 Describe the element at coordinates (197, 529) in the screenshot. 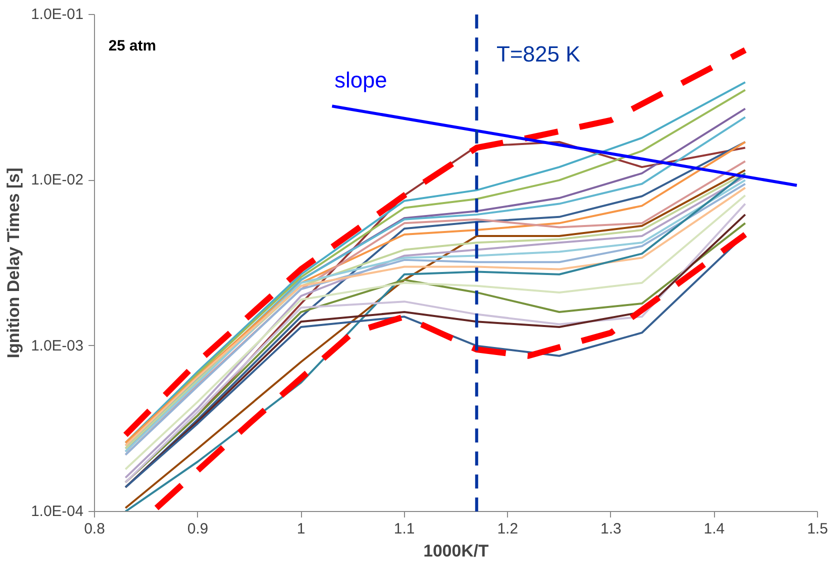

I see `x-tick-label: 0.9` at that location.